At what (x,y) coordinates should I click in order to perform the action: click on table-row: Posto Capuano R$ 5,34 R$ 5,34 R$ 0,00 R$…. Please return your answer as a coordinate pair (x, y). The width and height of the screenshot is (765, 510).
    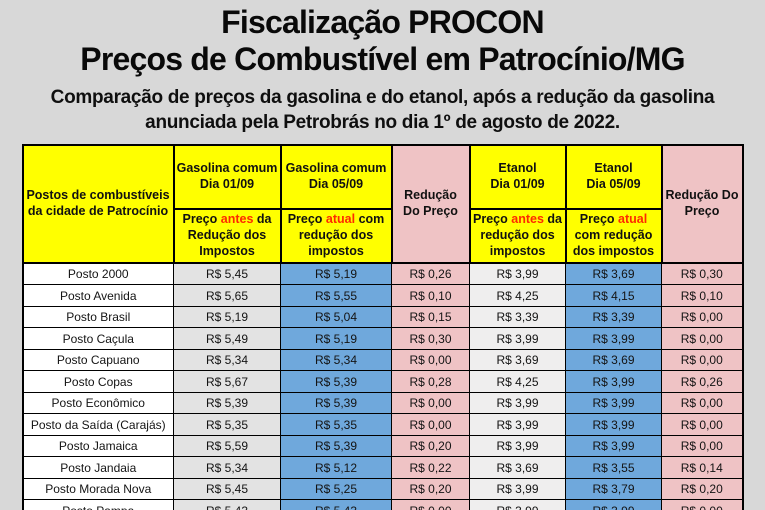
    Looking at the image, I should click on (382, 360).